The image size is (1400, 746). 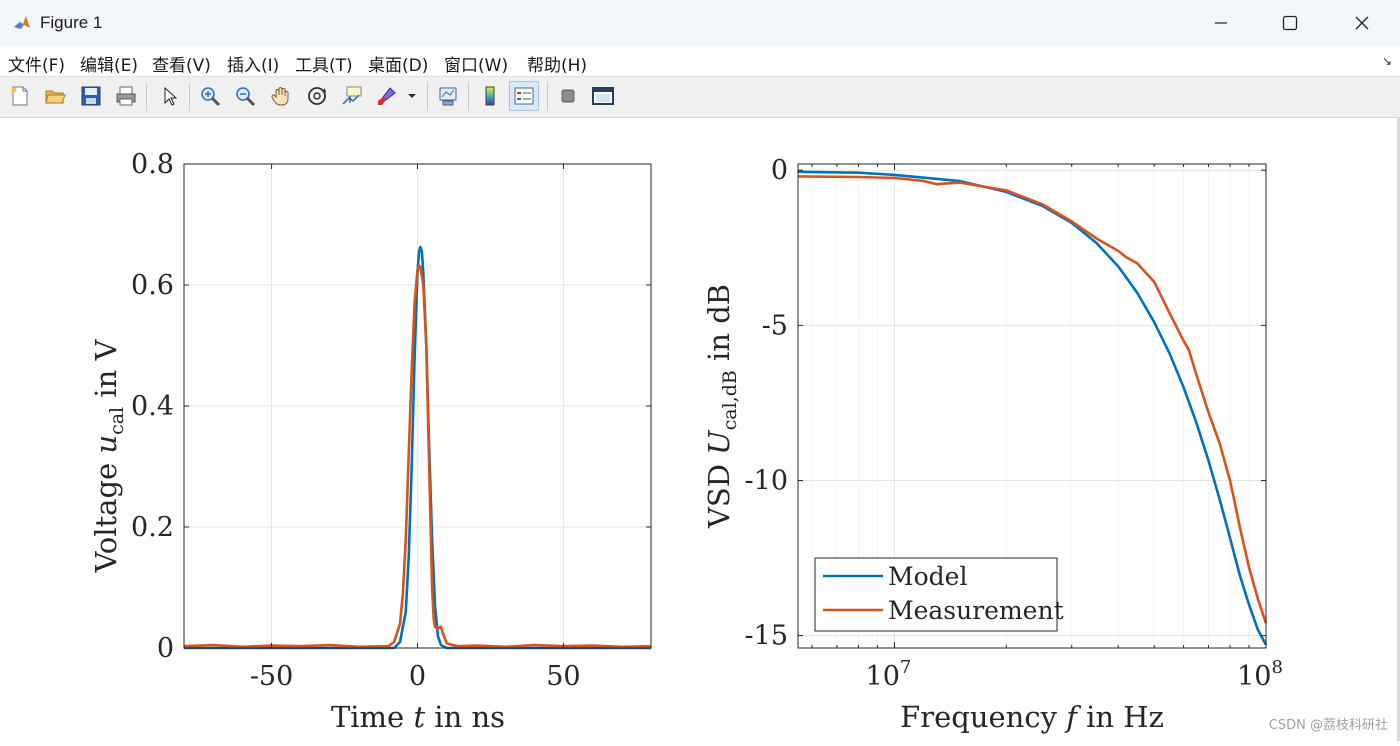 I want to click on zoom-out-icon, so click(x=246, y=97).